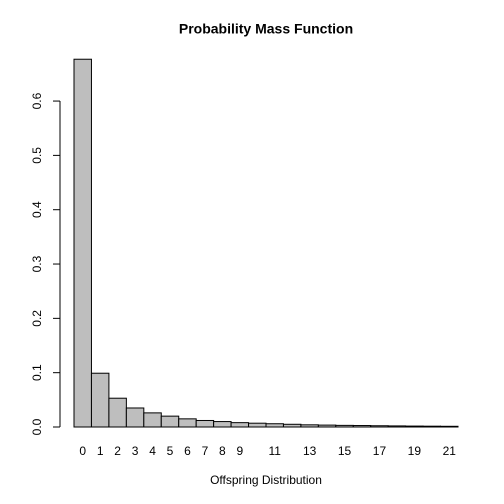  What do you see at coordinates (222, 451) in the screenshot?
I see `x-tick-label: 8` at bounding box center [222, 451].